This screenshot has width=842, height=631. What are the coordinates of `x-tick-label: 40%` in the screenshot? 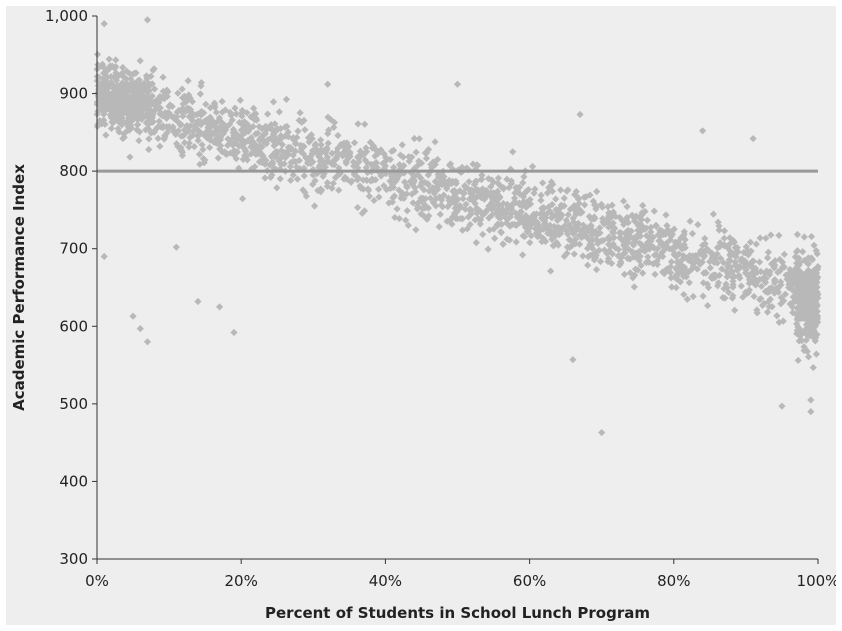 It's located at (385, 581).